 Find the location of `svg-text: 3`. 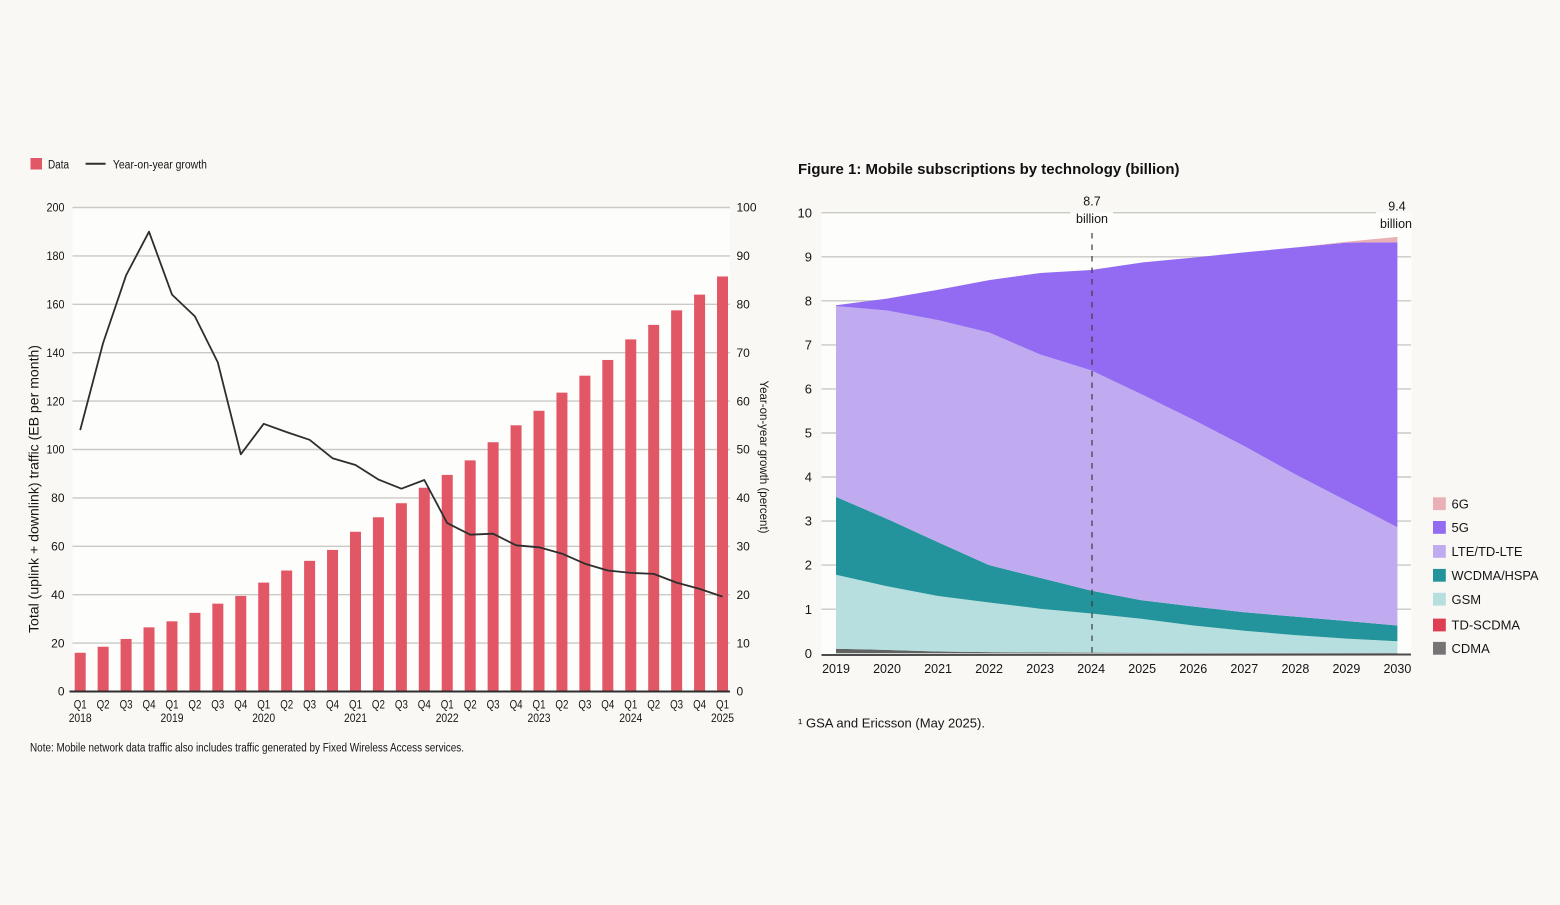

svg-text: 3 is located at coordinates (808, 521).